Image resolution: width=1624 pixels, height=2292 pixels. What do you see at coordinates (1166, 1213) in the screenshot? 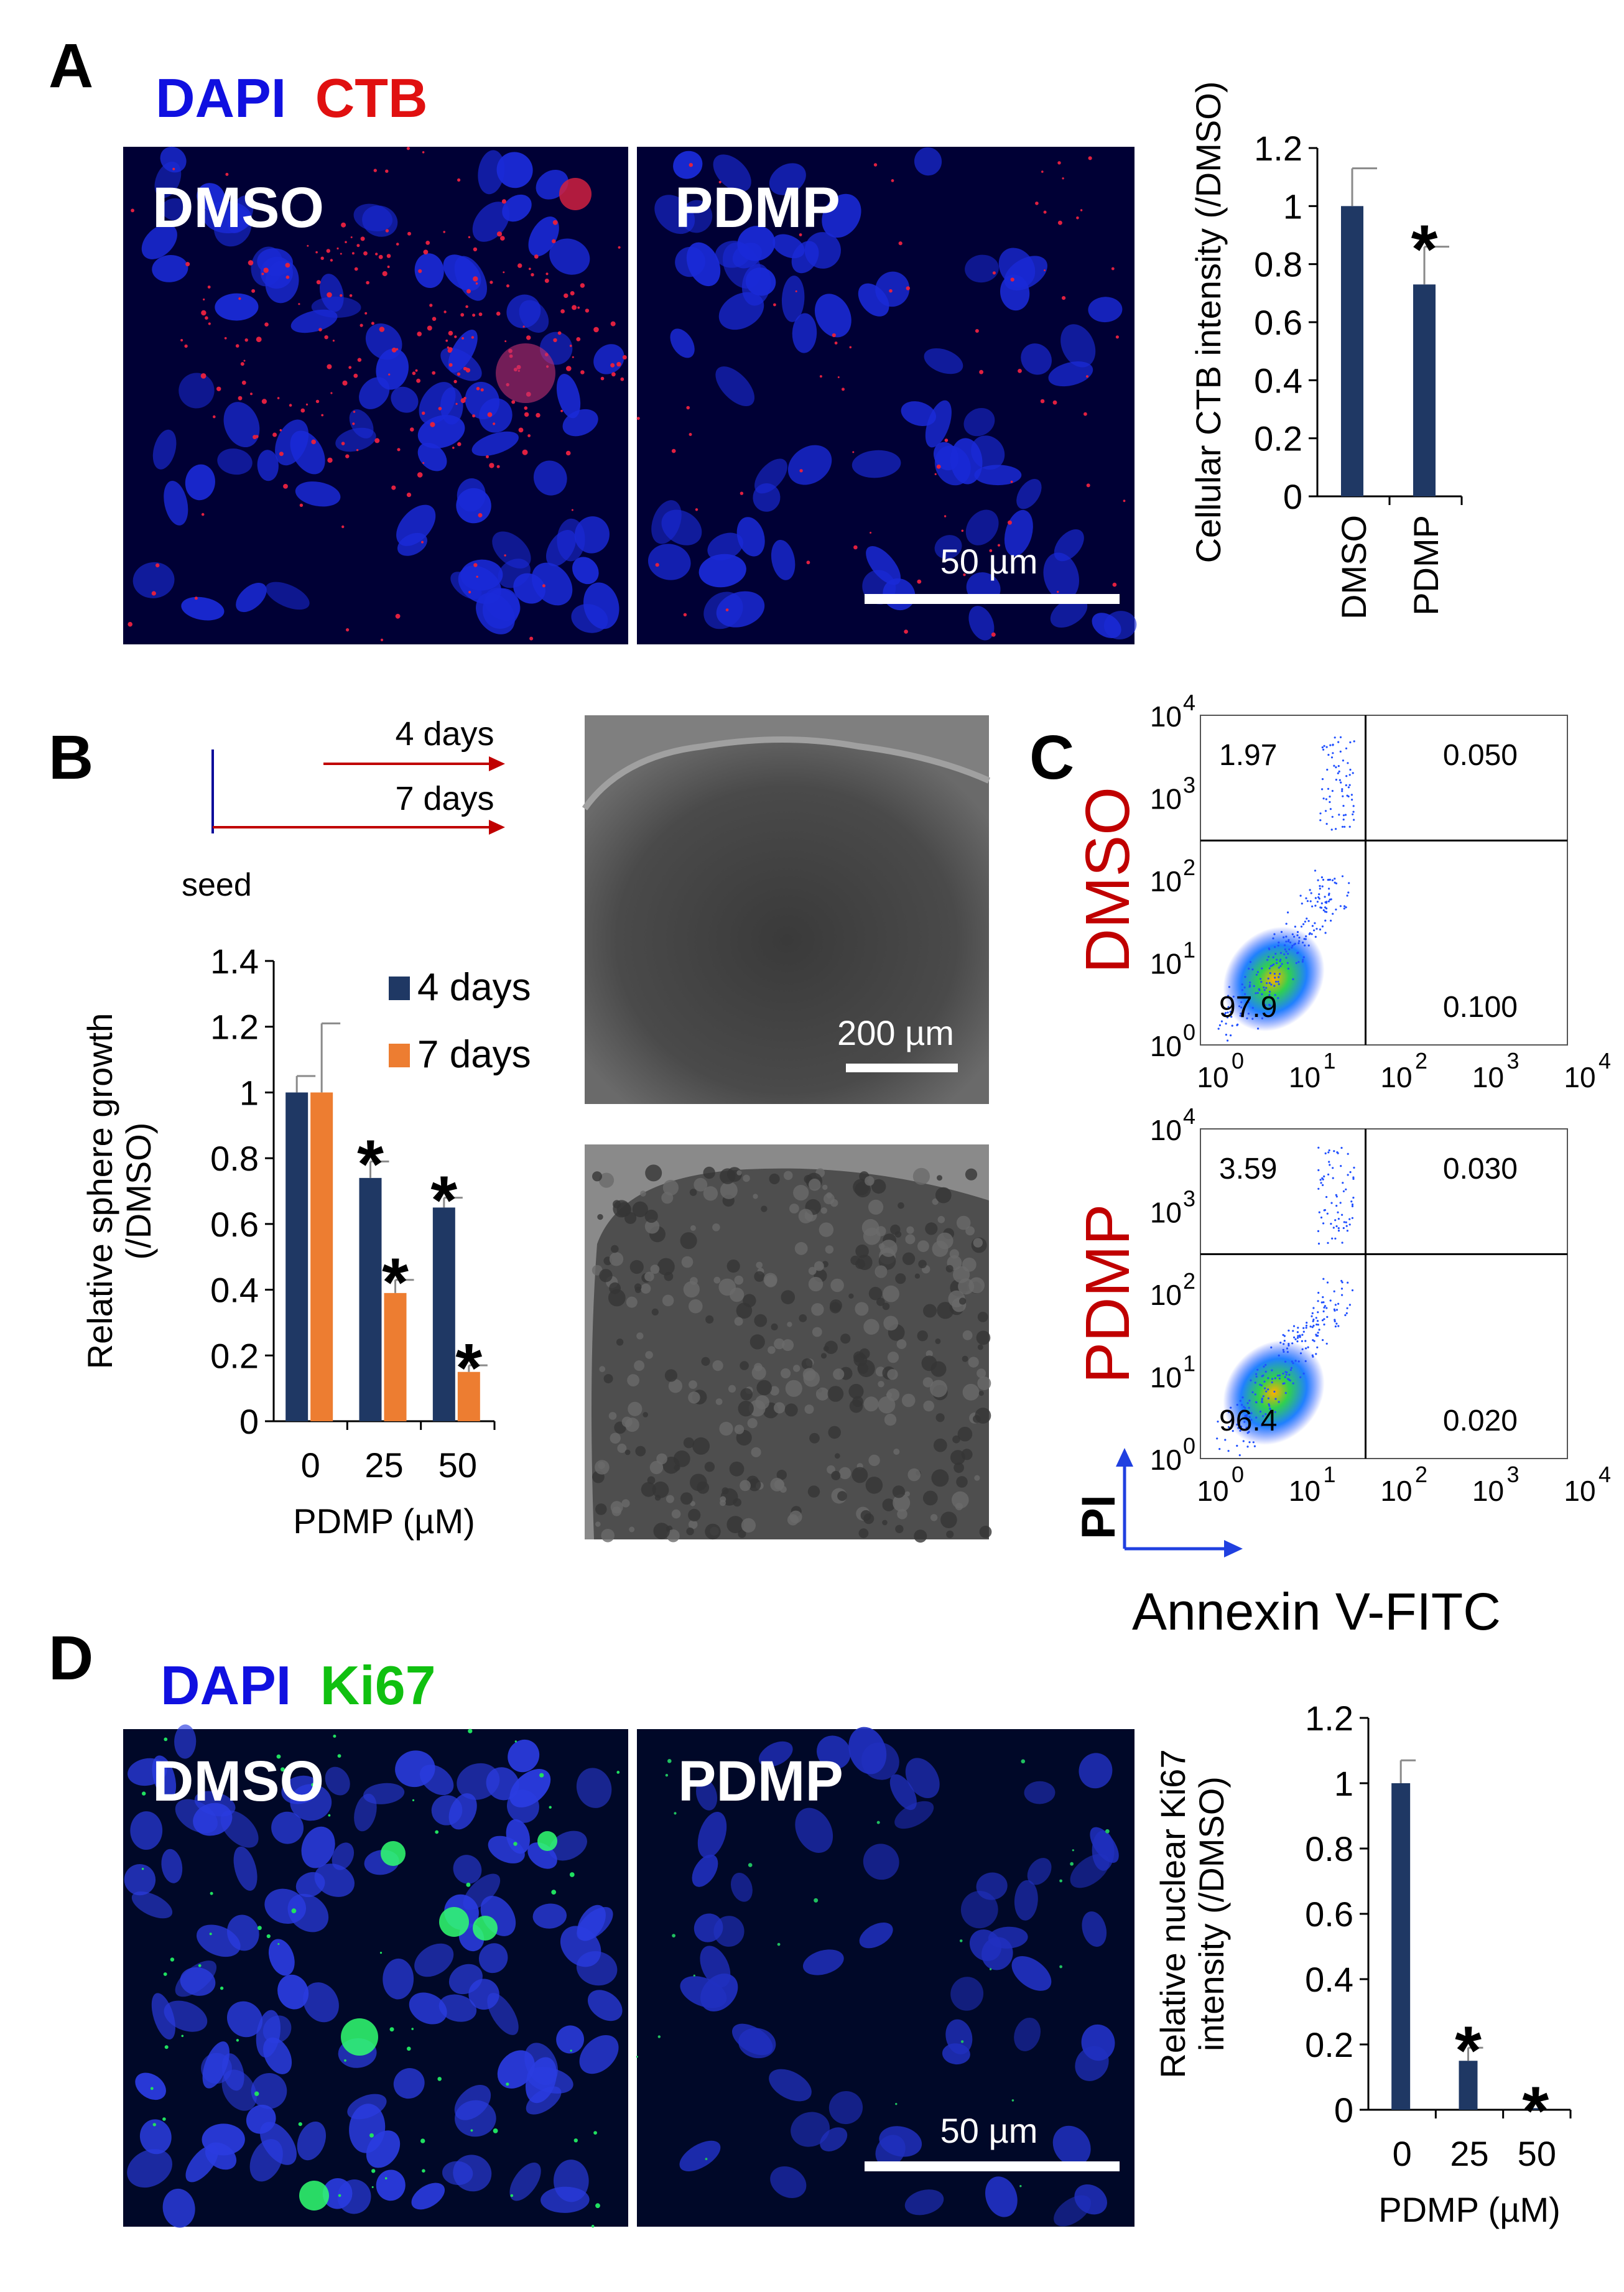
I see `y-log-tick: 10` at bounding box center [1166, 1213].